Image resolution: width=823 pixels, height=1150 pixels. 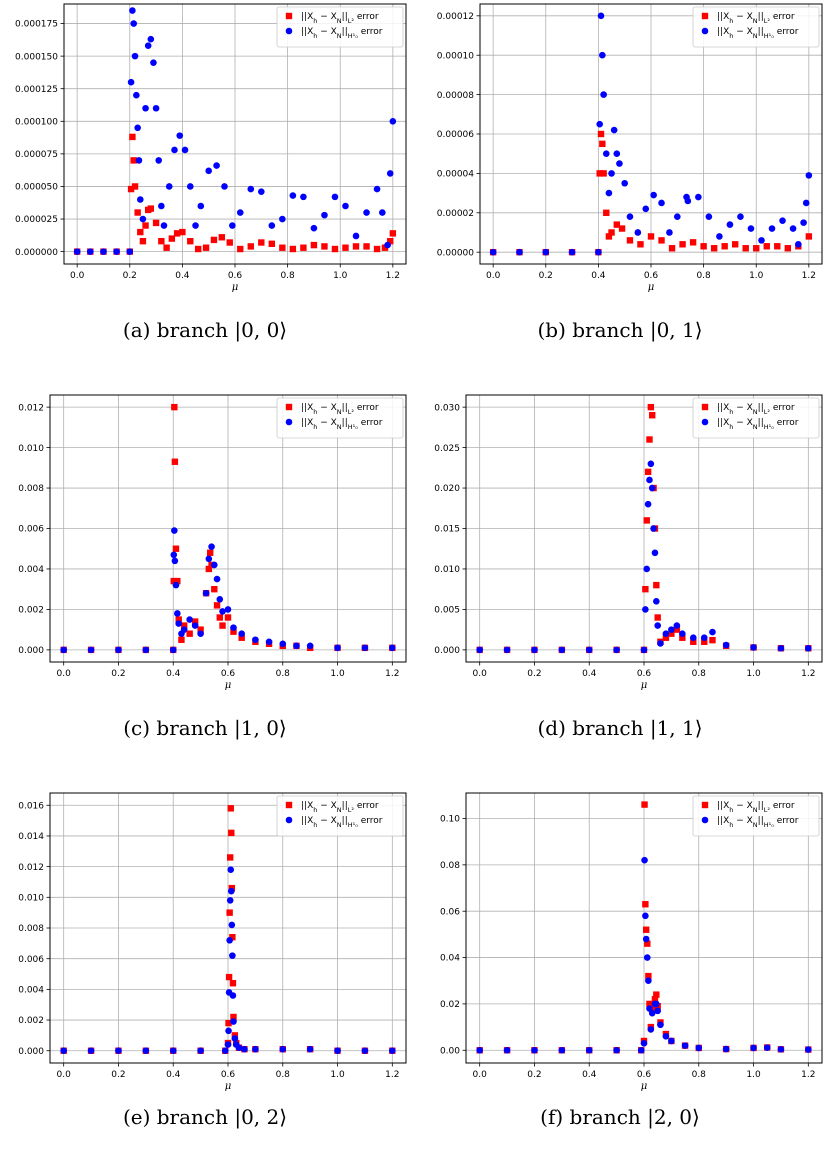 What do you see at coordinates (205, 330) in the screenshot?
I see `caption-a: (a) branch |0, 0⟩` at bounding box center [205, 330].